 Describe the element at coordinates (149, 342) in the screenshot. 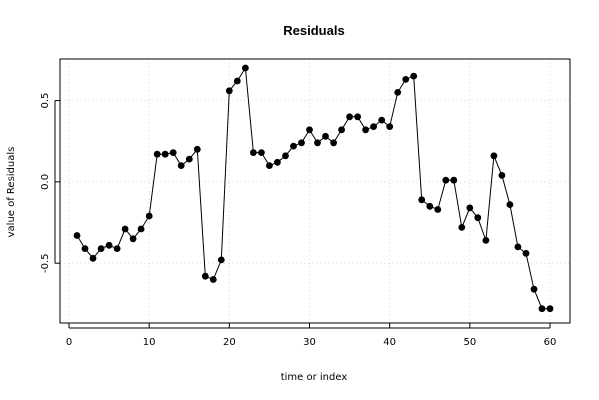

I see `x-tick-label: 10` at that location.